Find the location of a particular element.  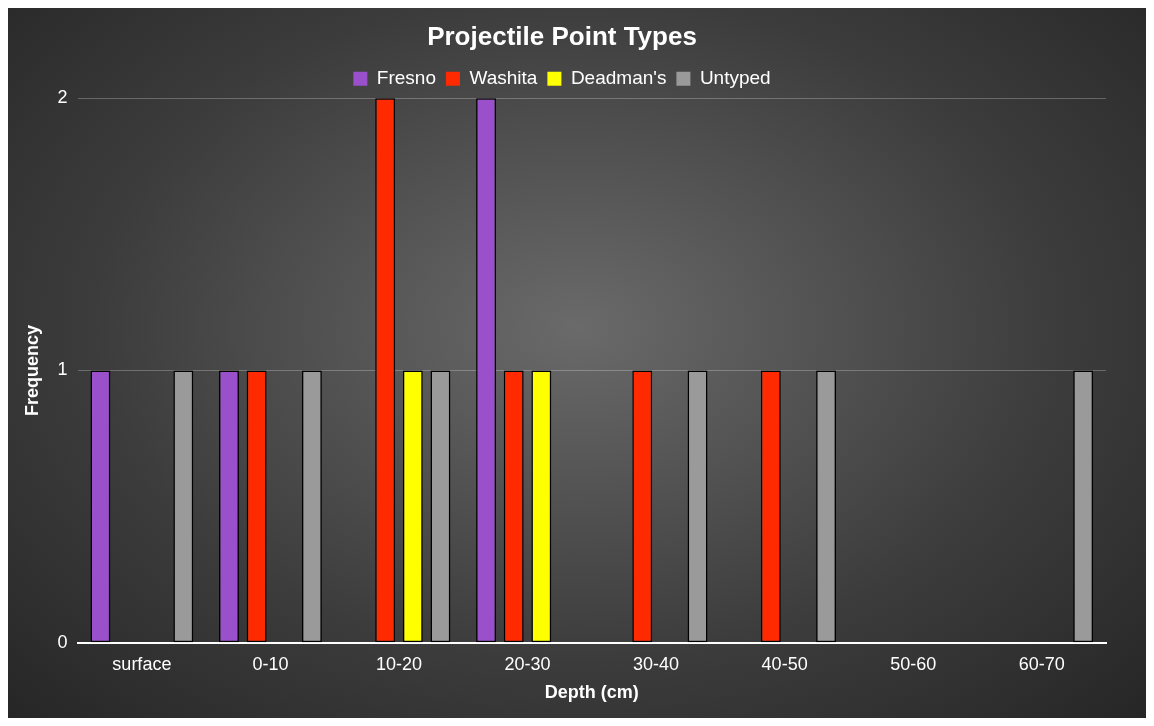

y-axis-title: Frequency is located at coordinates (31, 370).